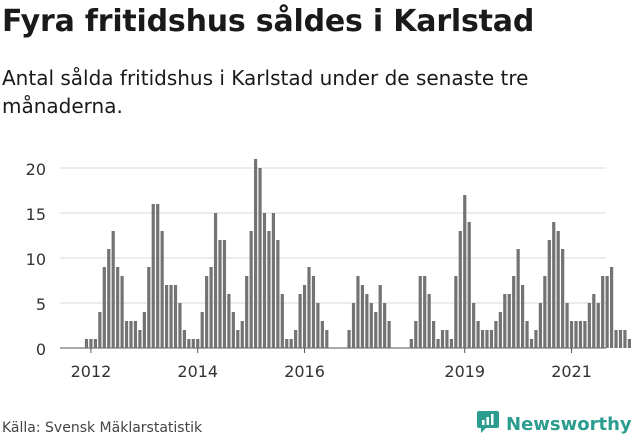 The height and width of the screenshot is (439, 631). What do you see at coordinates (36, 169) in the screenshot?
I see `y-tick-label: 20` at bounding box center [36, 169].